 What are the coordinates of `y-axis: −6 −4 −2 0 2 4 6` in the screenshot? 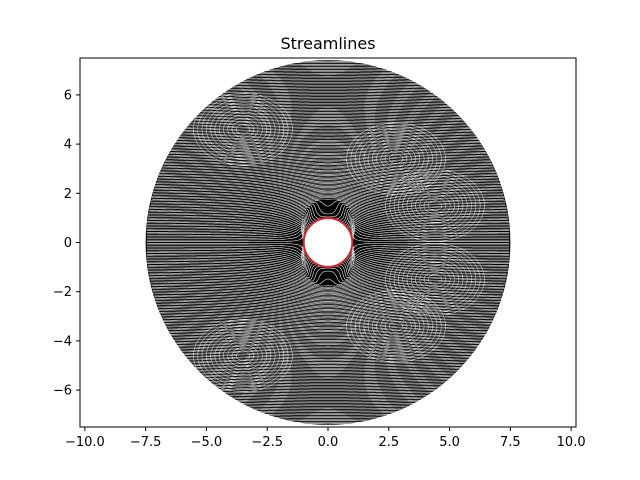 It's located at (66, 243).